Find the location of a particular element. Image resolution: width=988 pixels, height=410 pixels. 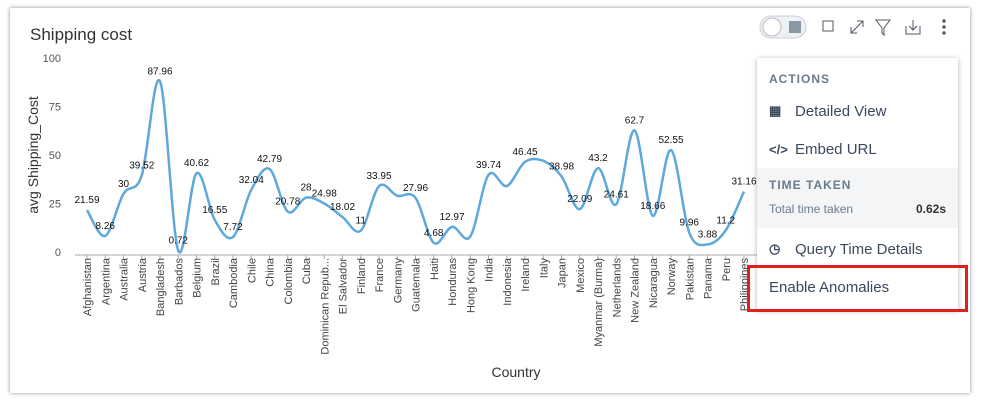

data-label: 39.52 is located at coordinates (141, 165).